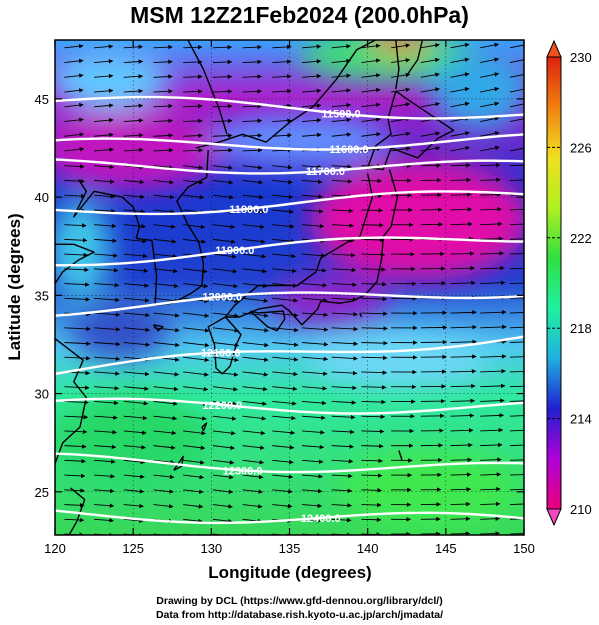  Describe the element at coordinates (348, 150) in the screenshot. I see `contour-label: 11600.0` at that location.